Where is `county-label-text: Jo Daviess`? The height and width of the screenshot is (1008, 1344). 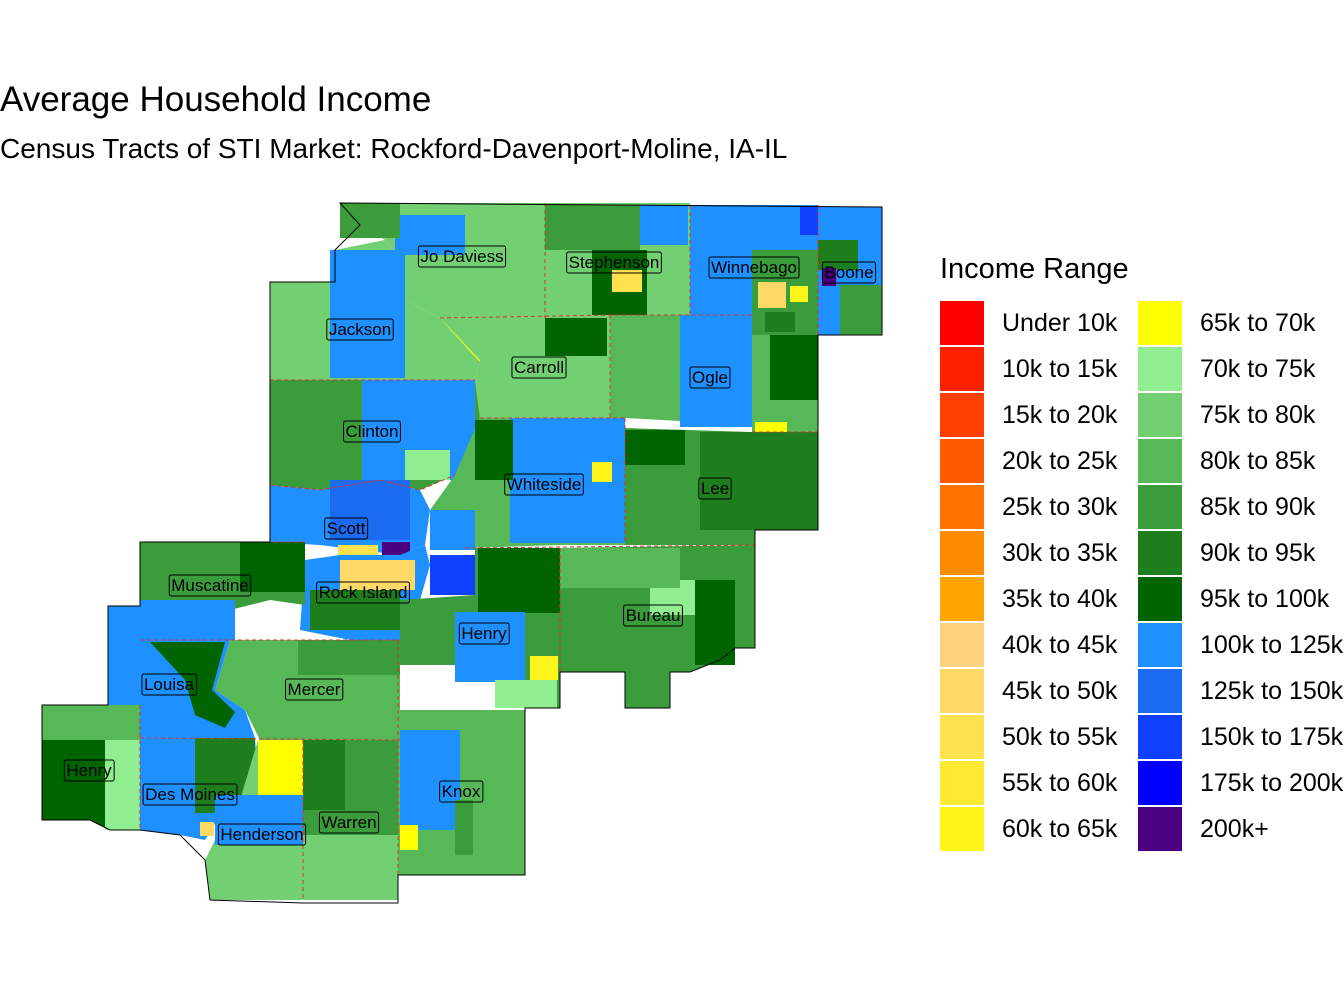 county-label-text: Jo Daviess is located at coordinates (461, 256).